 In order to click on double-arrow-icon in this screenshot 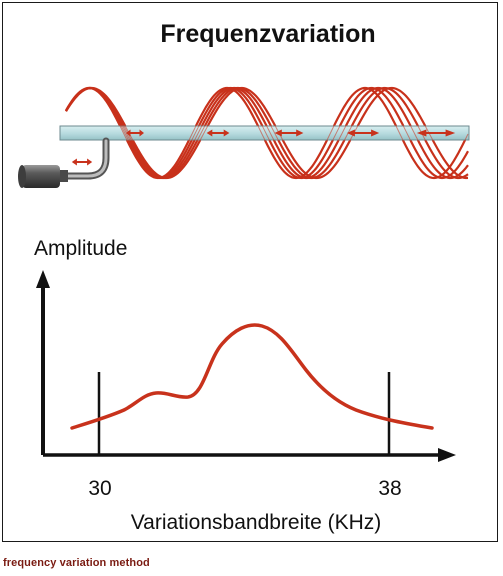, I will do `click(82, 162)`.